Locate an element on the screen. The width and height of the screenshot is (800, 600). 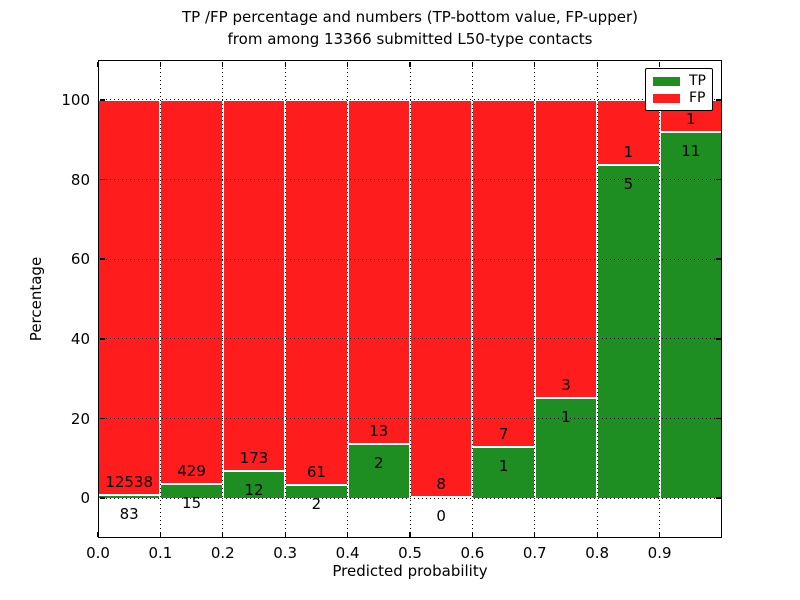
x-tick-label: 0.9 is located at coordinates (659, 553).